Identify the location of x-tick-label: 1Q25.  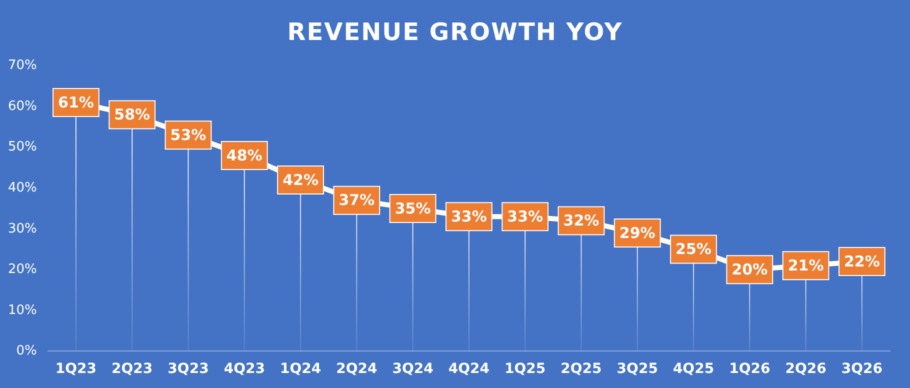
(525, 369).